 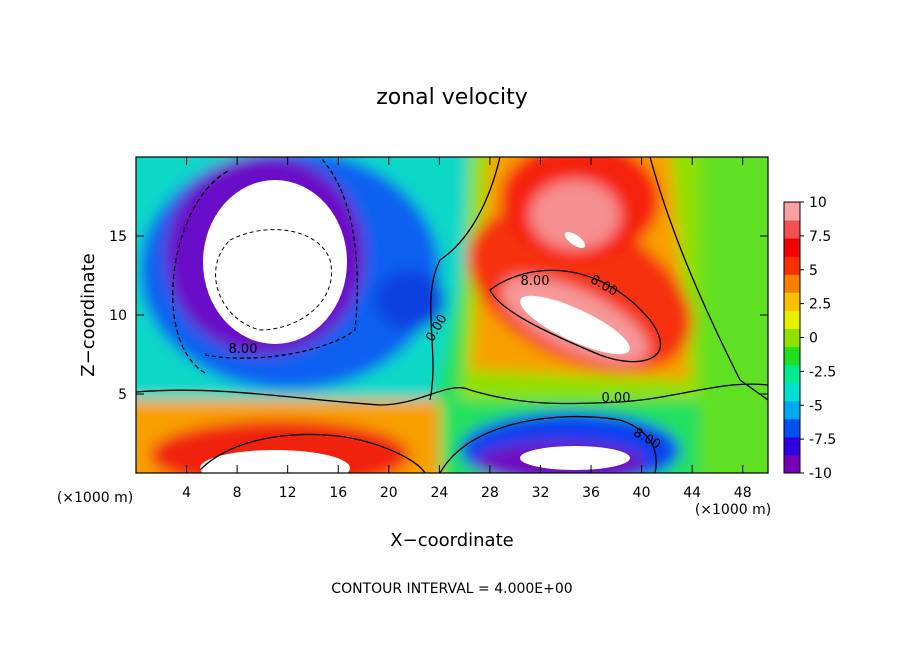 I want to click on colorbar-tick-label: -10, so click(x=820, y=474).